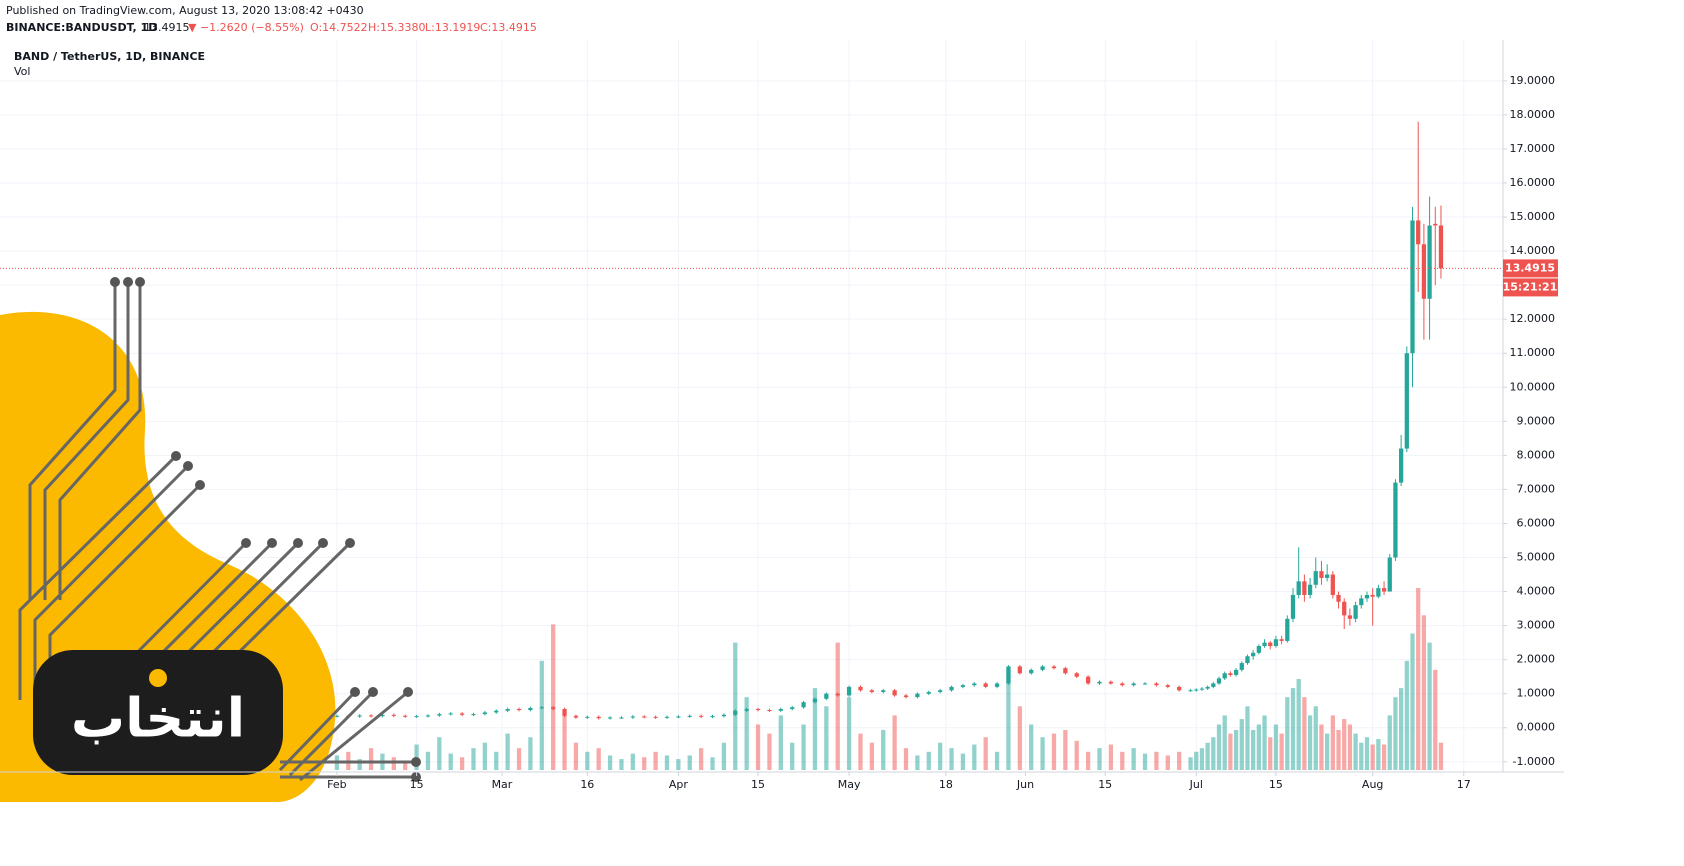 Image resolution: width=1684 pixels, height=866 pixels. What do you see at coordinates (1533, 182) in the screenshot?
I see `y-tick-label: 16.0000` at bounding box center [1533, 182].